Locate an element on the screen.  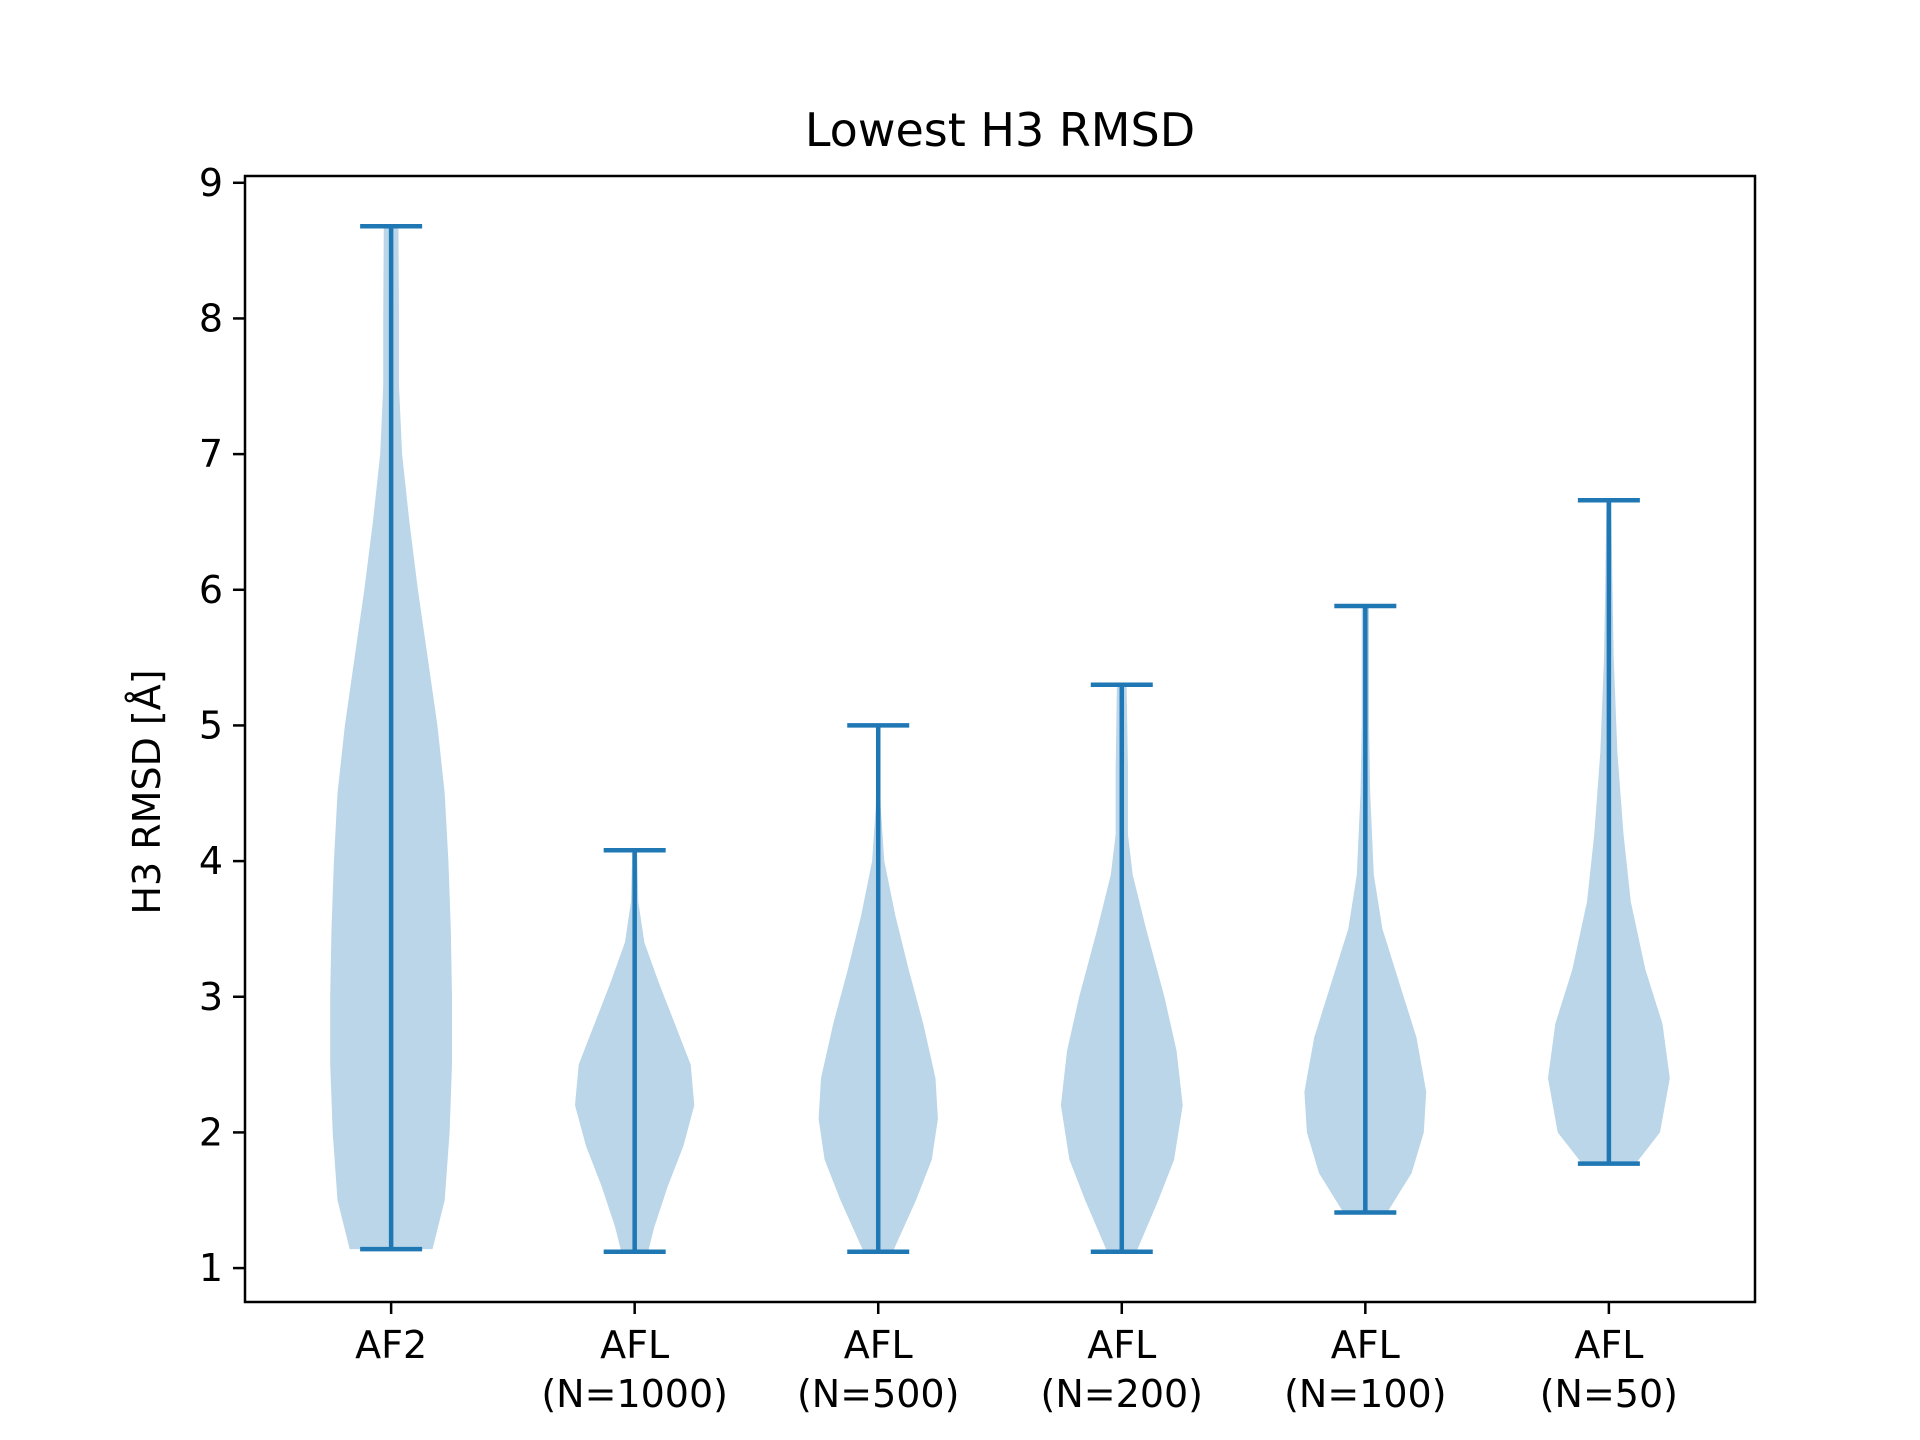
chart-title: Lowest H3 RMSD is located at coordinates (1000, 130).